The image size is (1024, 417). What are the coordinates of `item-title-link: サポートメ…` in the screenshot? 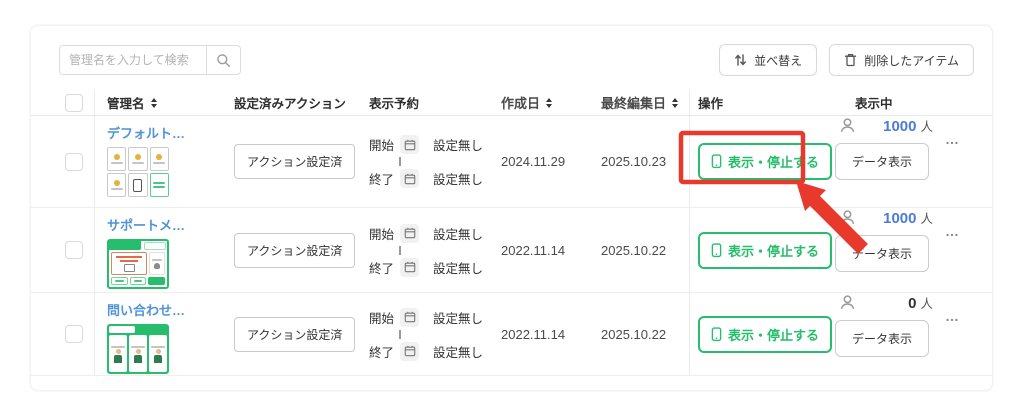 It's located at (146, 225).